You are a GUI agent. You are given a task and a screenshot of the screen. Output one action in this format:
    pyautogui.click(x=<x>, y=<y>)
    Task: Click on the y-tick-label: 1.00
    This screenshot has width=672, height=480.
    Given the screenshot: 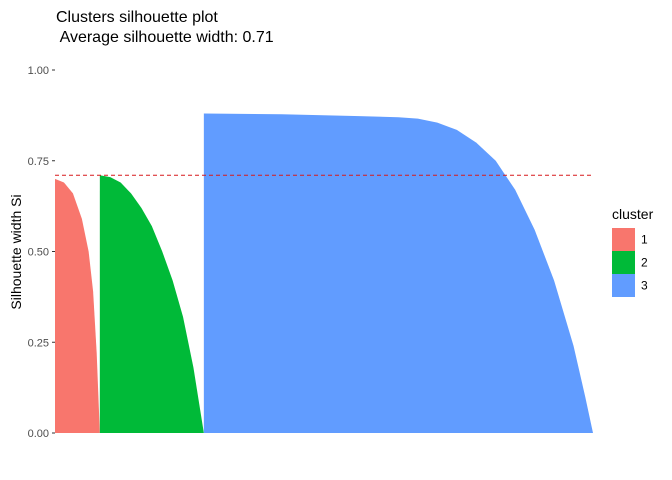 What is the action you would take?
    pyautogui.click(x=38, y=71)
    